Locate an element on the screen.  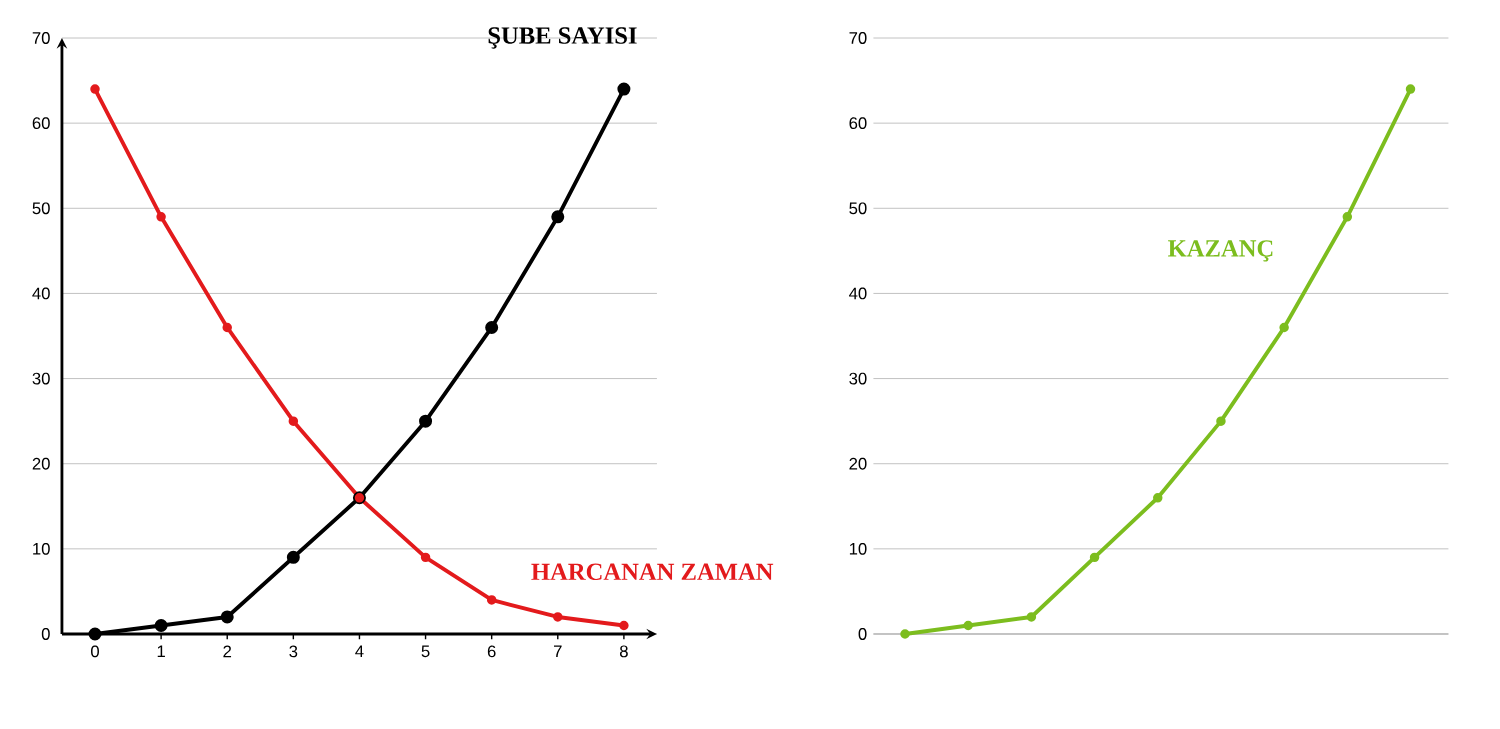
x-tick-label: 2 is located at coordinates (227, 651).